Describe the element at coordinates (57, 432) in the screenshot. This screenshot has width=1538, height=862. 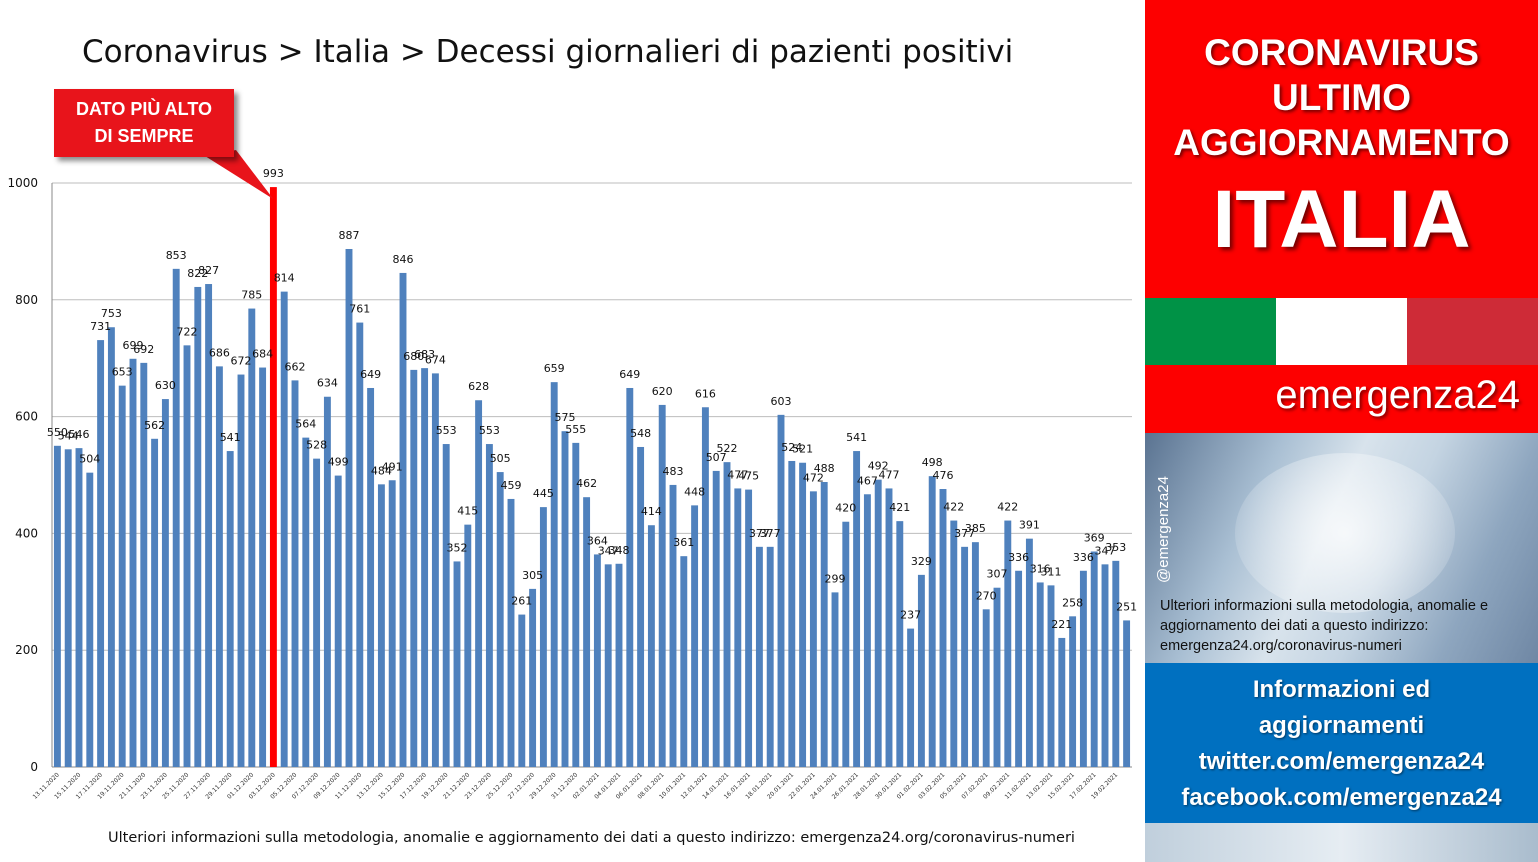
I see `data-label: 550` at that location.